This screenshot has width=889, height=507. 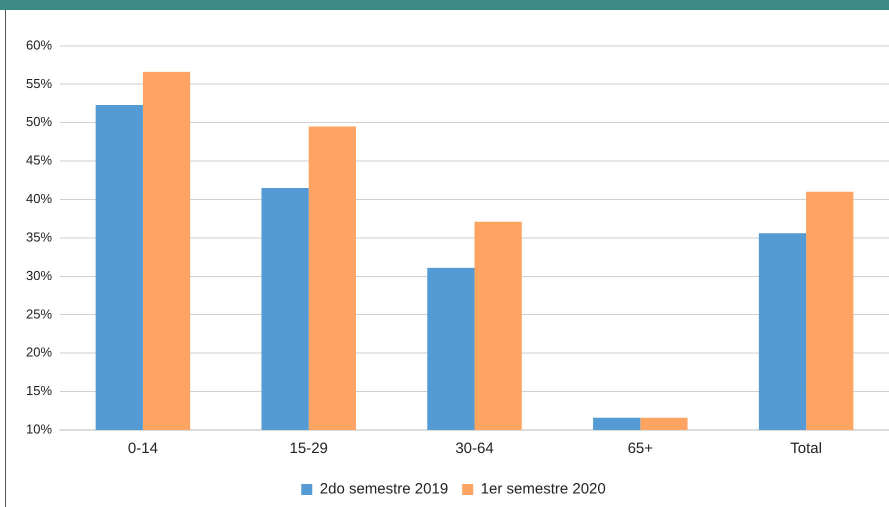 What do you see at coordinates (39, 236) in the screenshot?
I see `y-tick-label: 35%` at bounding box center [39, 236].